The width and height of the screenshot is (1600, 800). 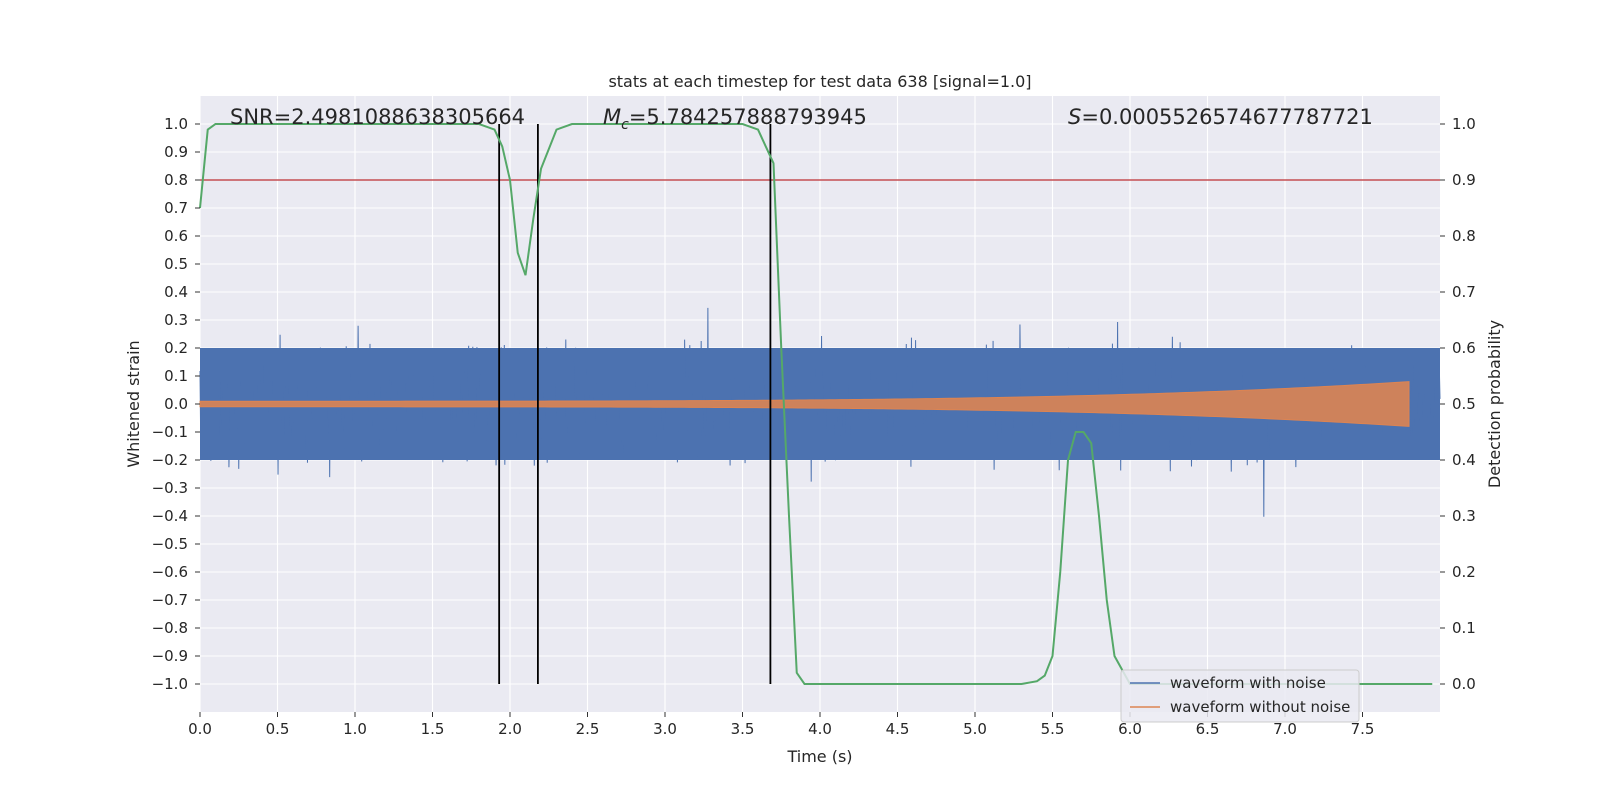 What do you see at coordinates (1464, 572) in the screenshot?
I see `y2-tick-label: 0.2` at bounding box center [1464, 572].